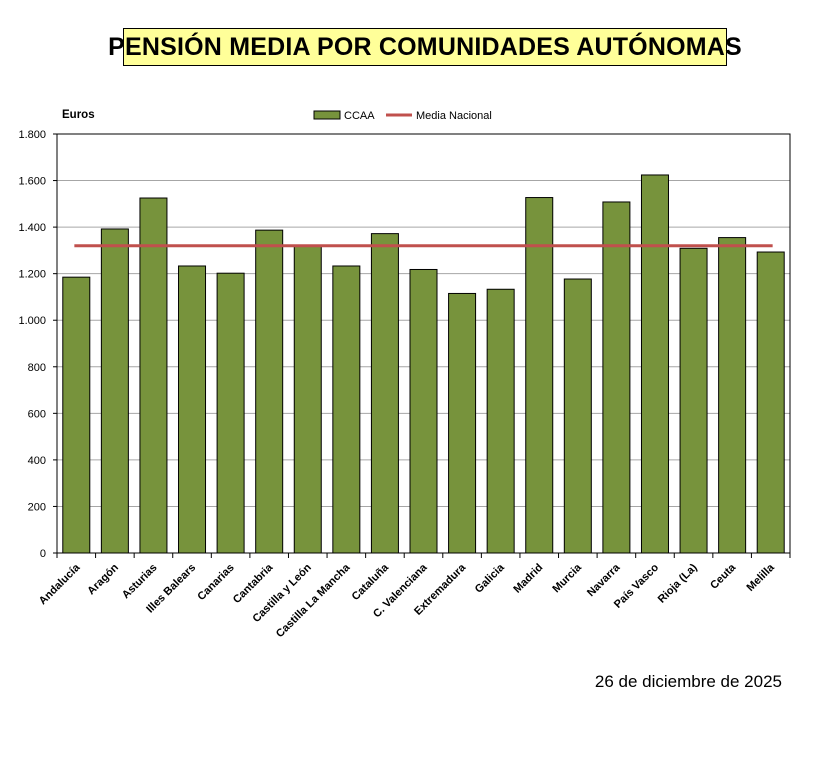  Describe the element at coordinates (32, 321) in the screenshot. I see `y-tick-label: 1.000` at that location.